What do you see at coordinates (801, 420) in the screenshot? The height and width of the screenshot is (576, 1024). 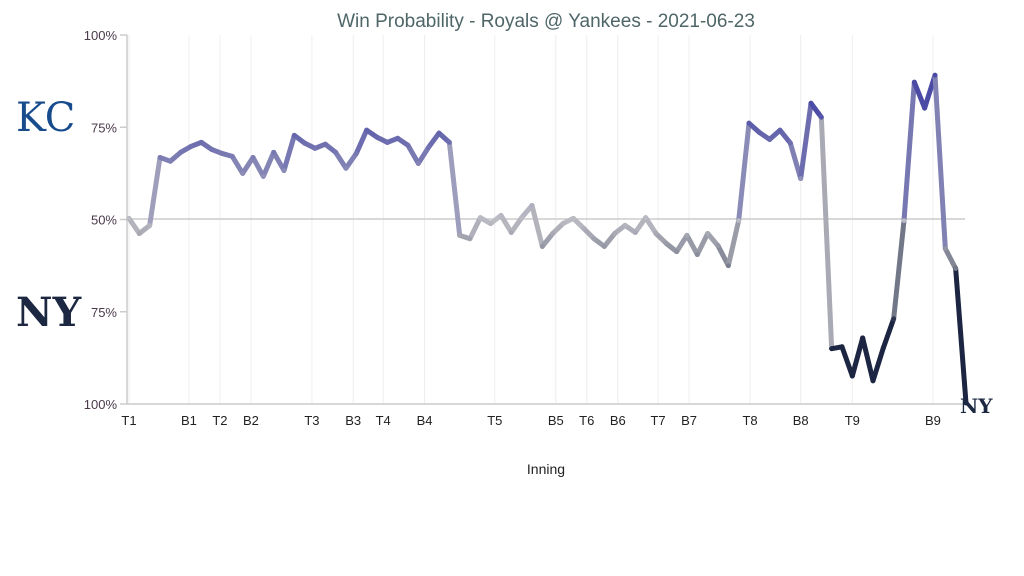 I see `x-tick-label: B8` at bounding box center [801, 420].